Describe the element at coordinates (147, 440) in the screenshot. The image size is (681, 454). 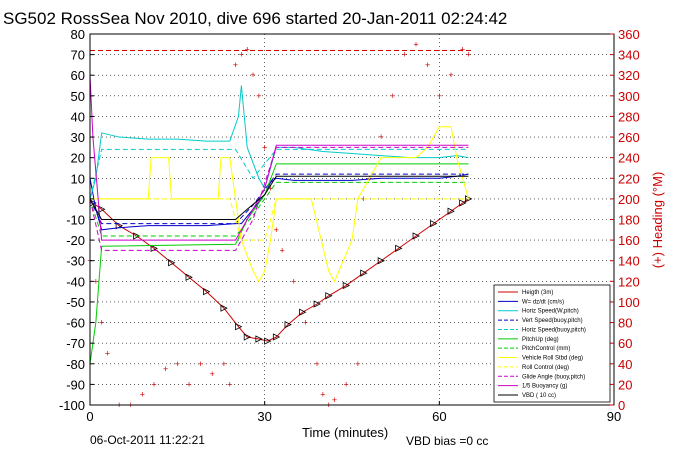
I see `date-stamp: 06-Oct-2011 11:22:21` at that location.